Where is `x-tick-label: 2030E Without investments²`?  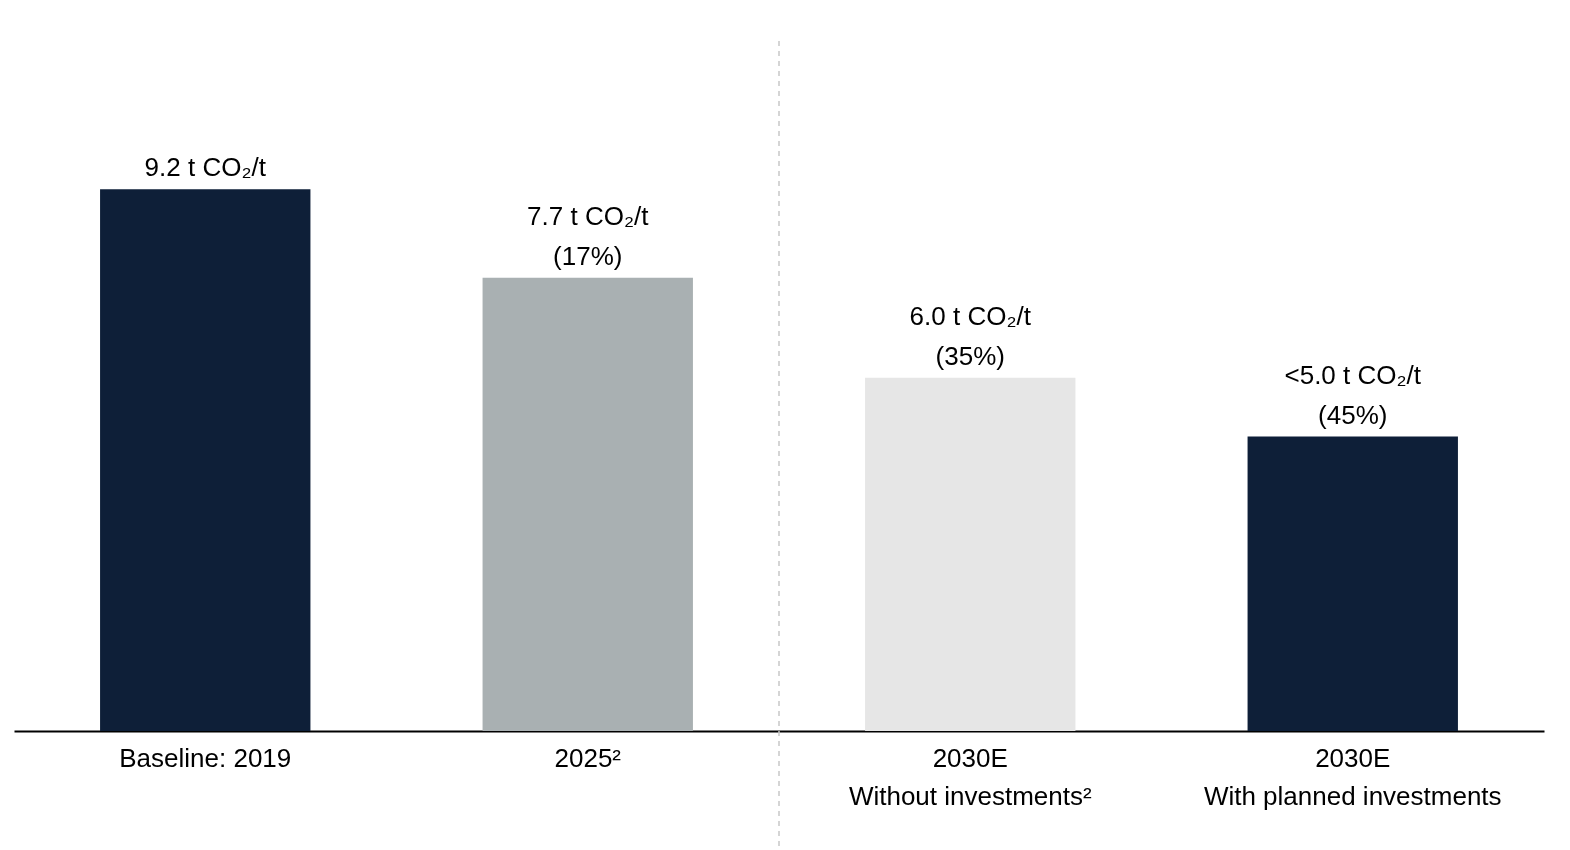
x-tick-label: 2030E Without investments² is located at coordinates (970, 776).